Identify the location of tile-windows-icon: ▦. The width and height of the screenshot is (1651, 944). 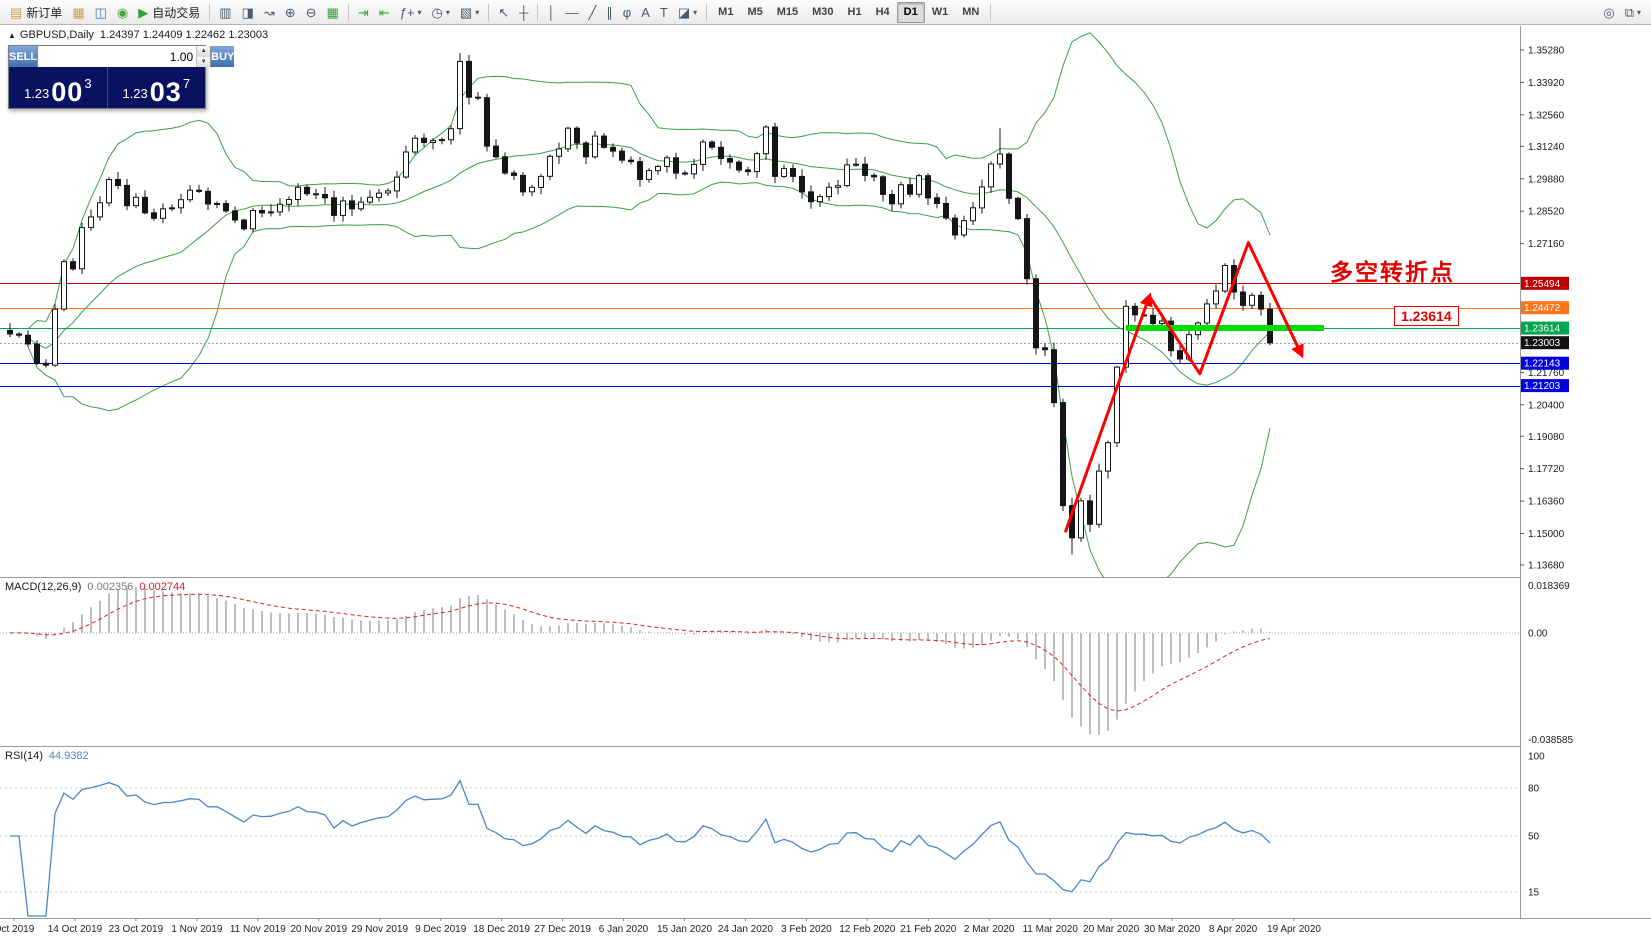
(332, 12).